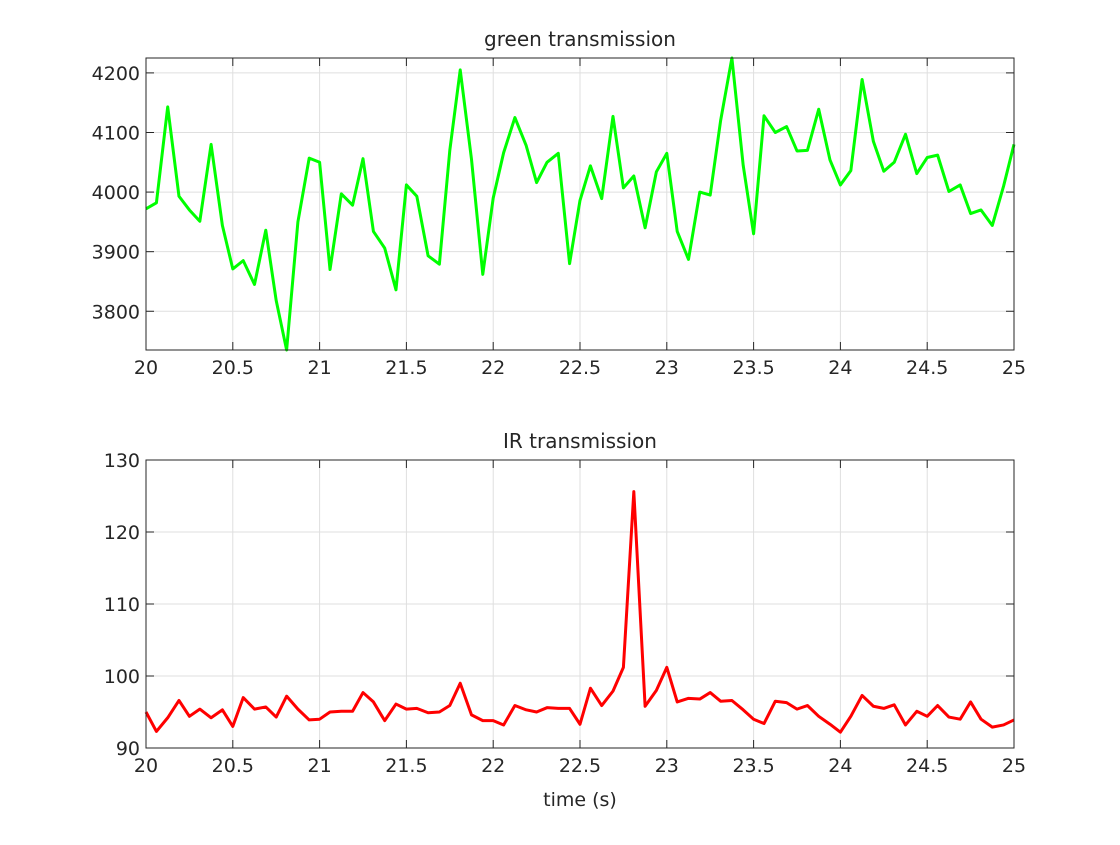  I want to click on chart0-ytick-label-4: 4200, so click(116, 74).